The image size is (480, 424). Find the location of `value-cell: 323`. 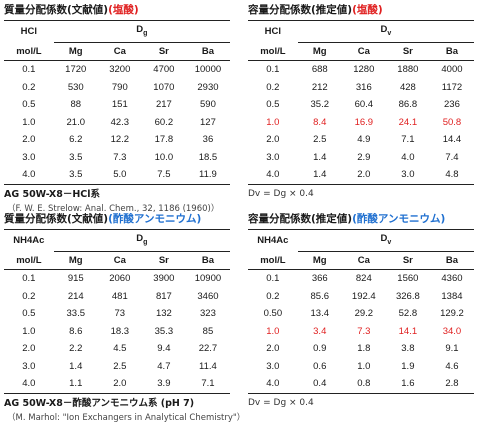

value-cell: 323 is located at coordinates (208, 314).